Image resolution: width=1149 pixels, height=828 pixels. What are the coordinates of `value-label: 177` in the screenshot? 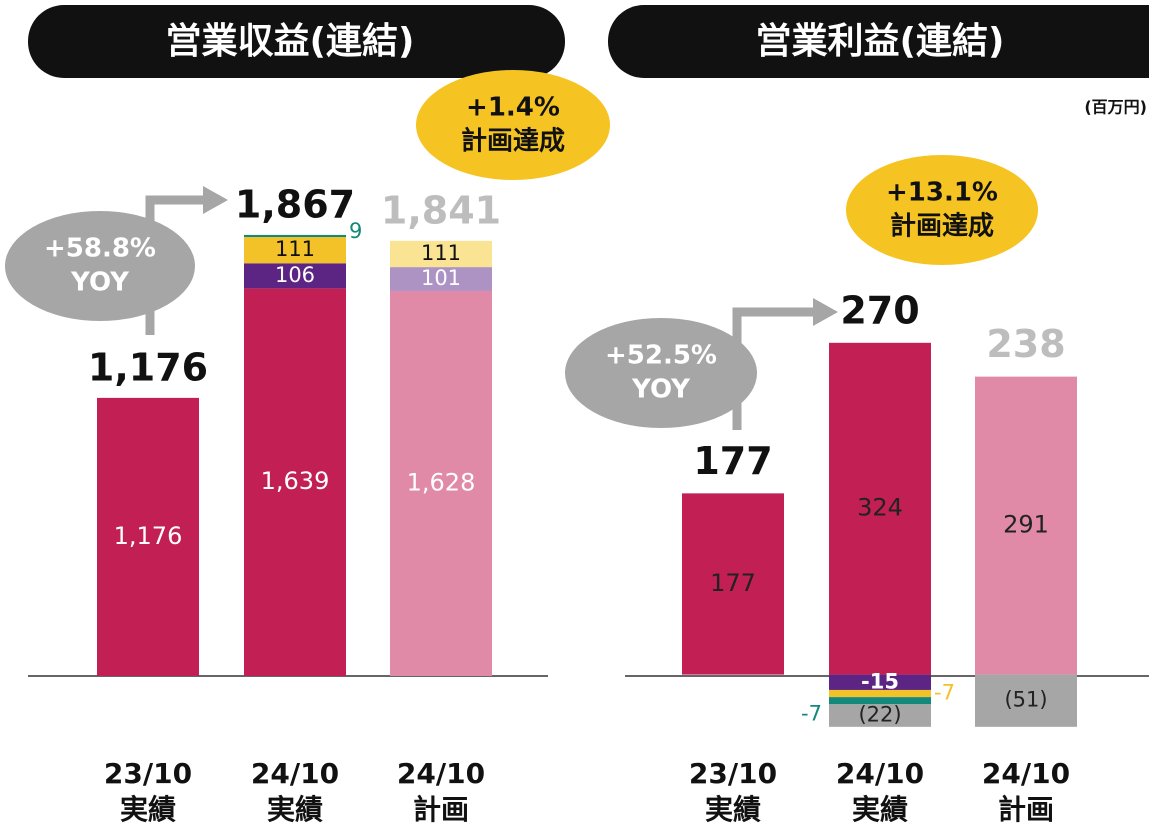 It's located at (733, 583).